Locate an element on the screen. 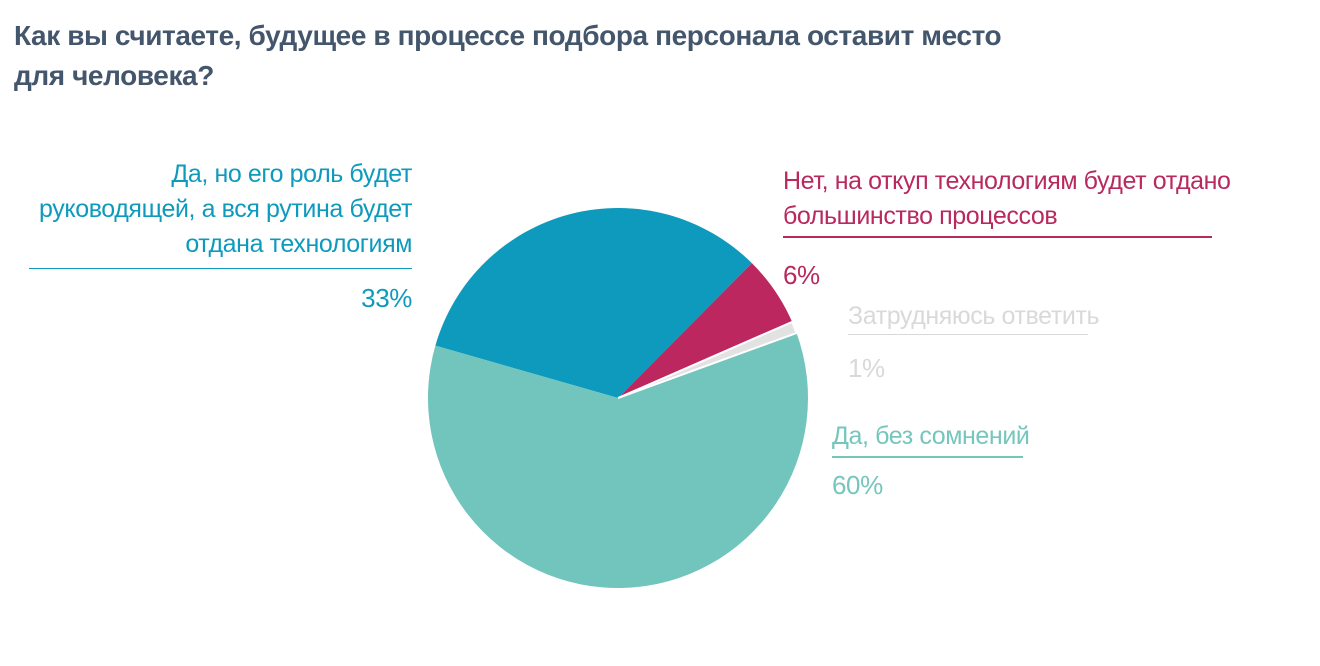 The height and width of the screenshot is (666, 1320). callout-label-line: большинство процессов is located at coordinates (920, 216).